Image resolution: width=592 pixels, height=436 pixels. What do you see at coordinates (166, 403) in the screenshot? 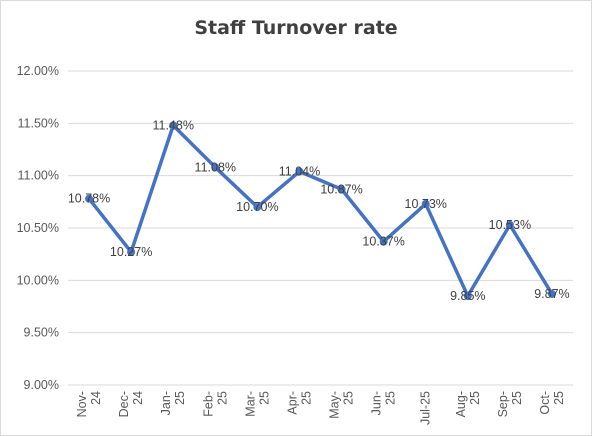
I see `x-tick-label: Jan-` at bounding box center [166, 403].